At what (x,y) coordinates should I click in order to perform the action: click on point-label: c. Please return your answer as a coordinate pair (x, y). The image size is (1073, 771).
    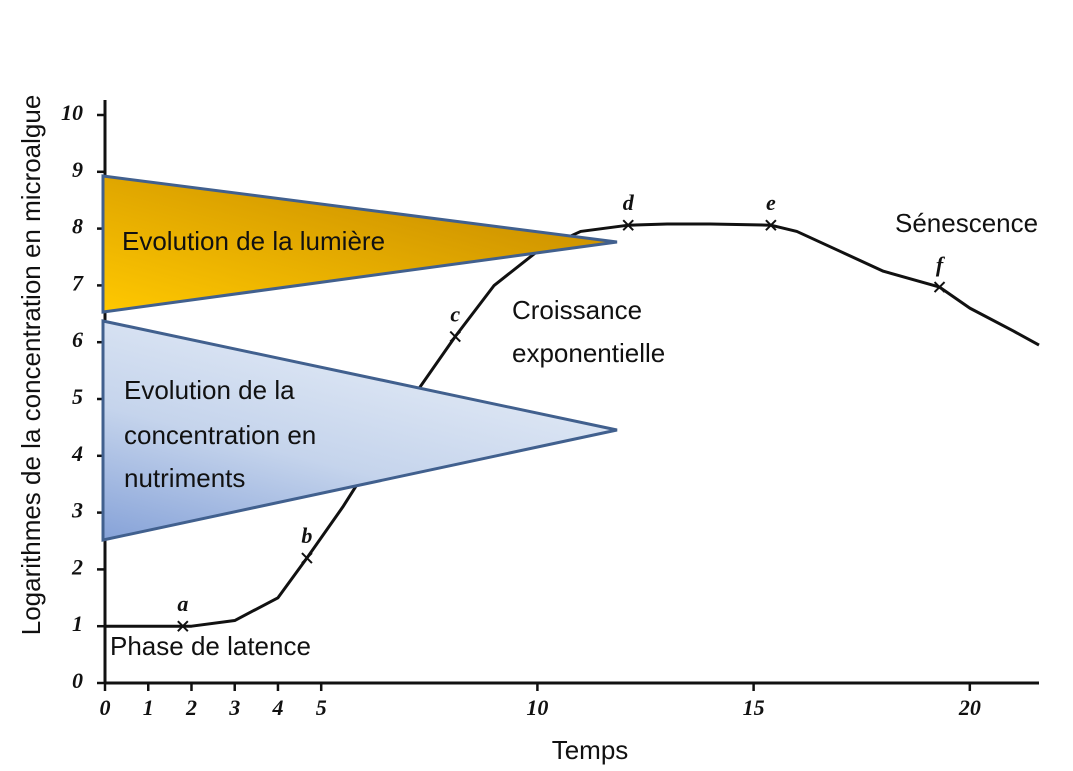
    Looking at the image, I should click on (455, 314).